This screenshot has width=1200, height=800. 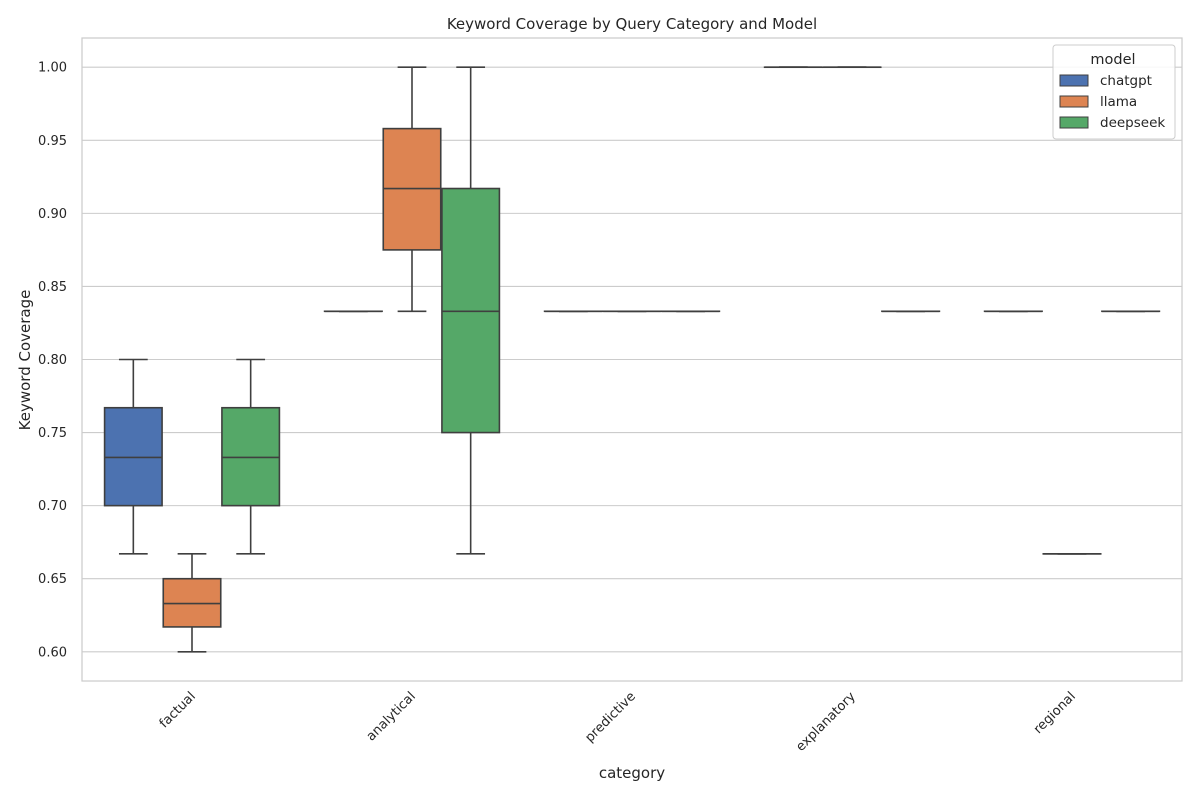 What do you see at coordinates (52, 652) in the screenshot?
I see `y-tick-label: 0.60` at bounding box center [52, 652].